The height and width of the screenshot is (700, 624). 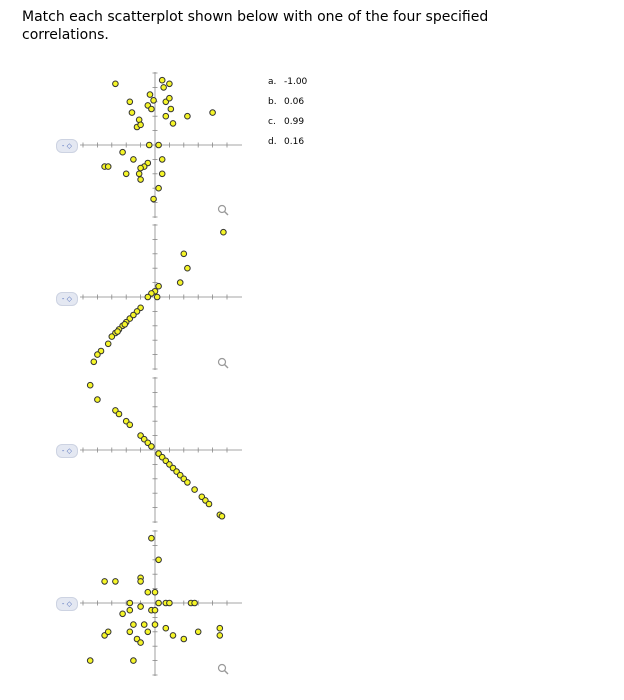 What do you see at coordinates (294, 122) in the screenshot?
I see `option-value: 0.99` at bounding box center [294, 122].